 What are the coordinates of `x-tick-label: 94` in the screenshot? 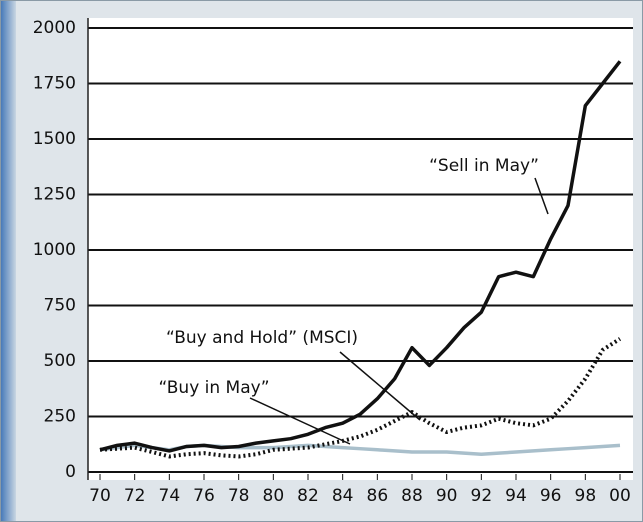 It's located at (516, 496).